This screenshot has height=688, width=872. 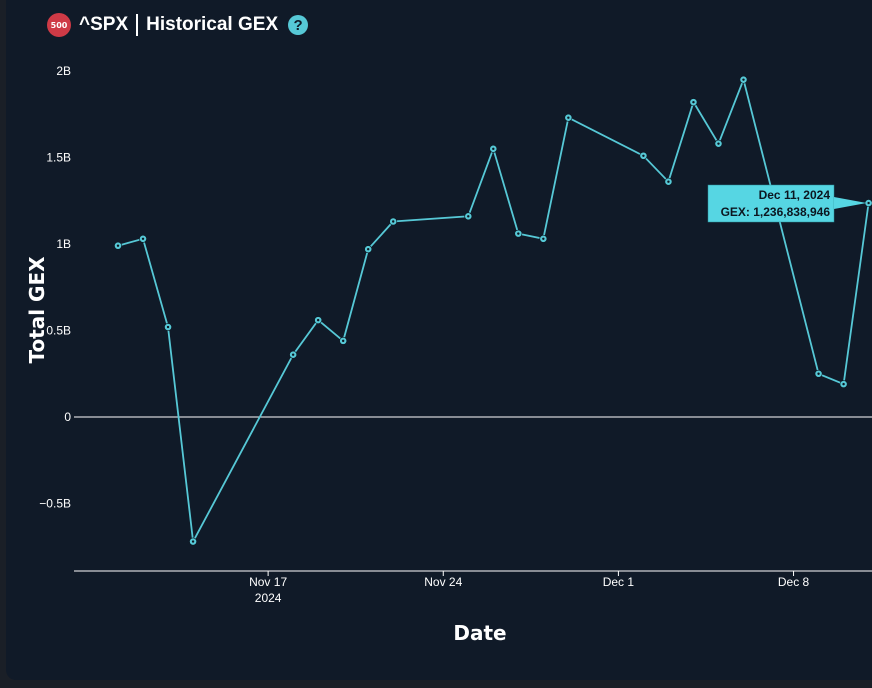 I want to click on chart-header: 500 ^SPX Historical GEX ?, so click(x=178, y=25).